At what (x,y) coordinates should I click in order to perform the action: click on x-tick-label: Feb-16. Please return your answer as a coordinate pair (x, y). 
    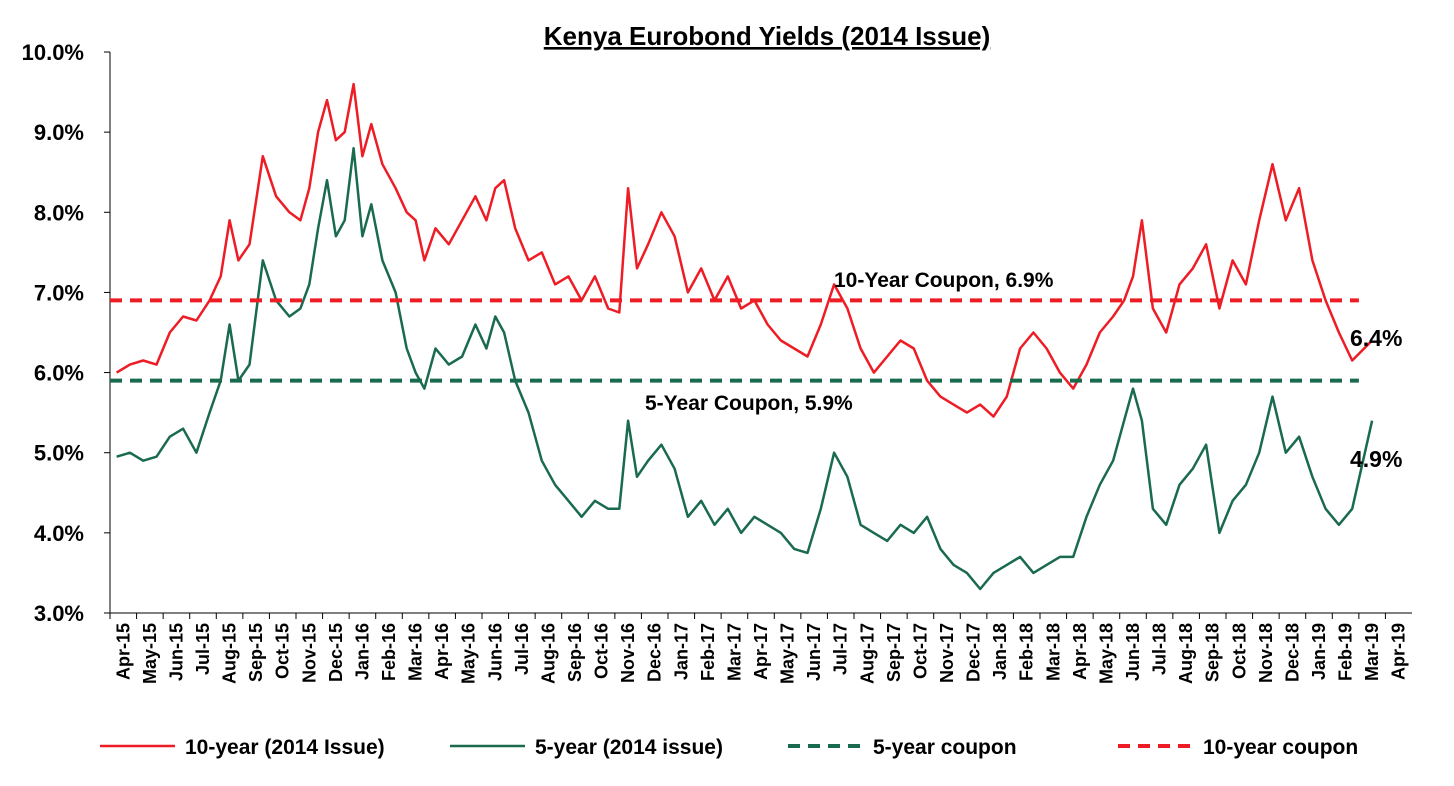
    Looking at the image, I should click on (389, 652).